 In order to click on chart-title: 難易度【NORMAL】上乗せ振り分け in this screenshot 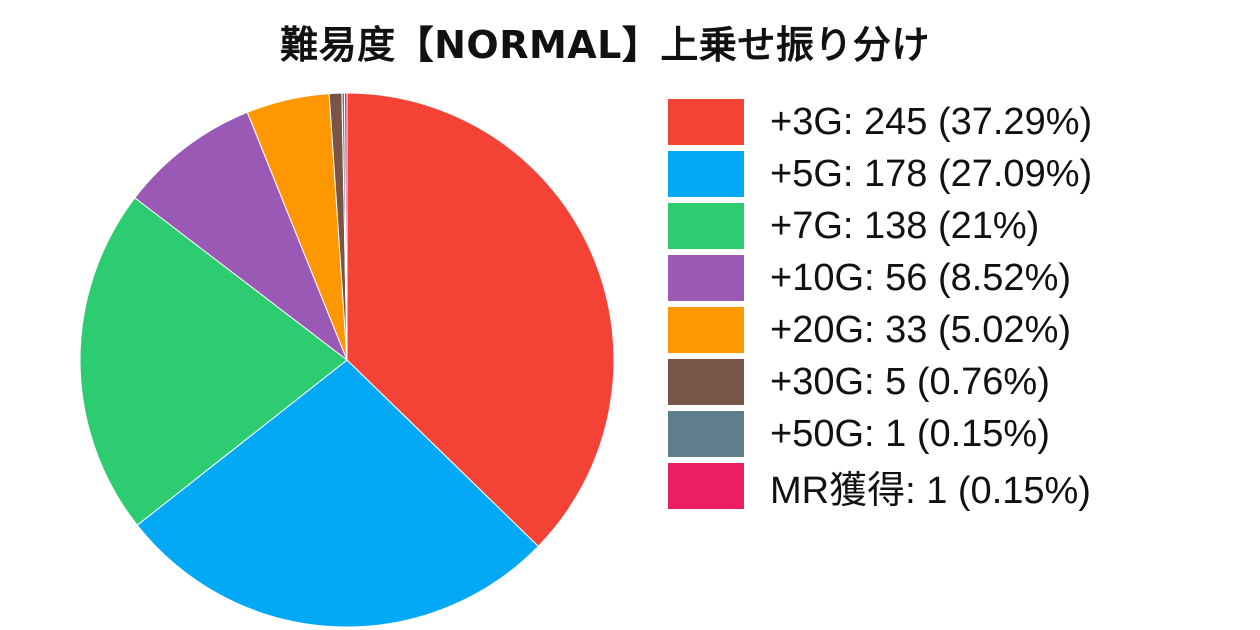, I will do `click(605, 45)`.